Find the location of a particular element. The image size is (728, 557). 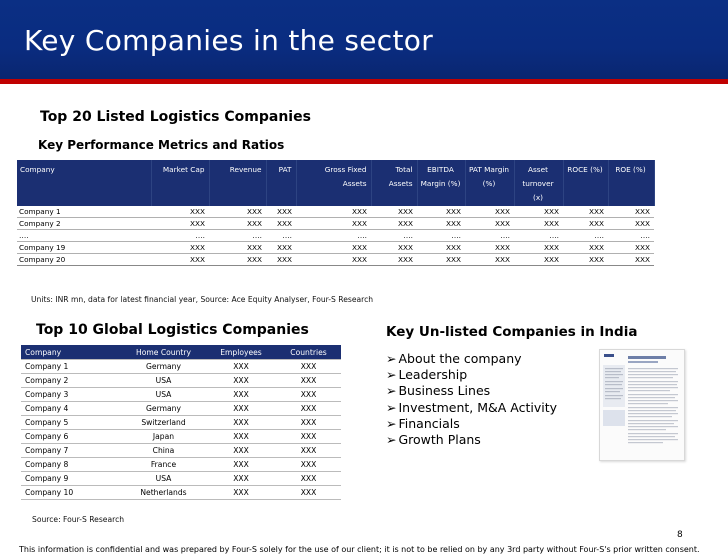

list-item: ➢ Investment, M&A Activity is located at coordinates (471, 408).